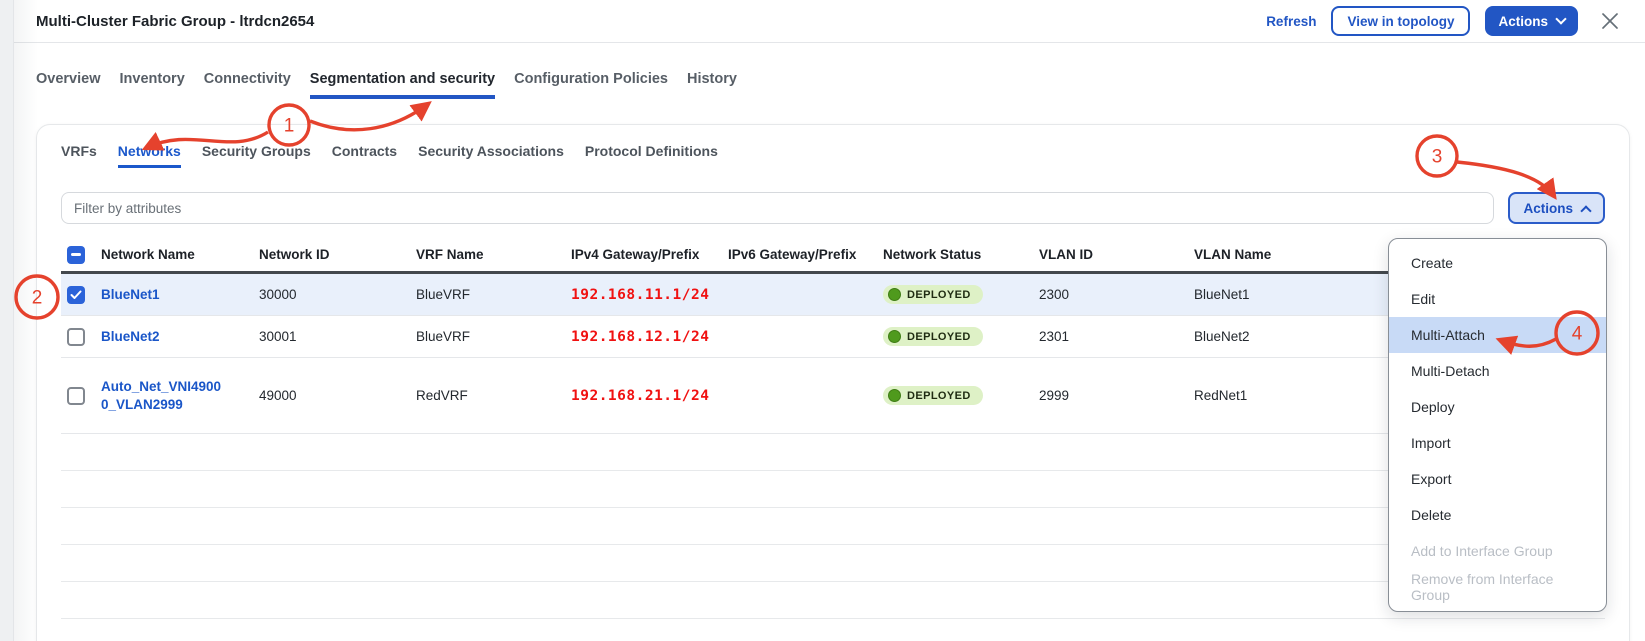  Describe the element at coordinates (932, 254) in the screenshot. I see `col-network-status: Network Status` at that location.